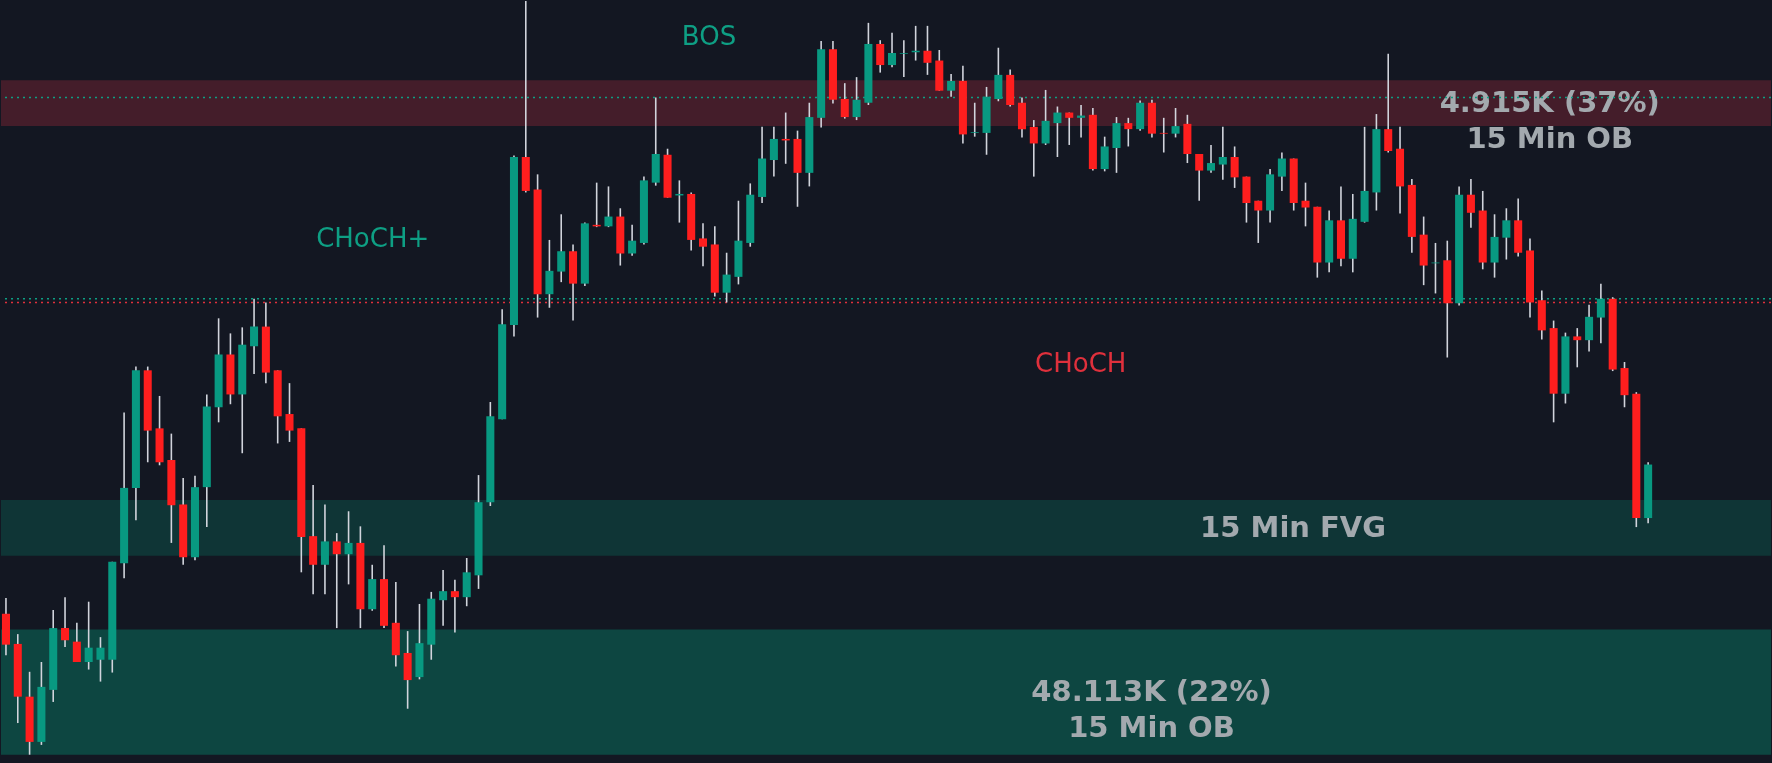  I want to click on ref-line-label: BOS, so click(709, 36).